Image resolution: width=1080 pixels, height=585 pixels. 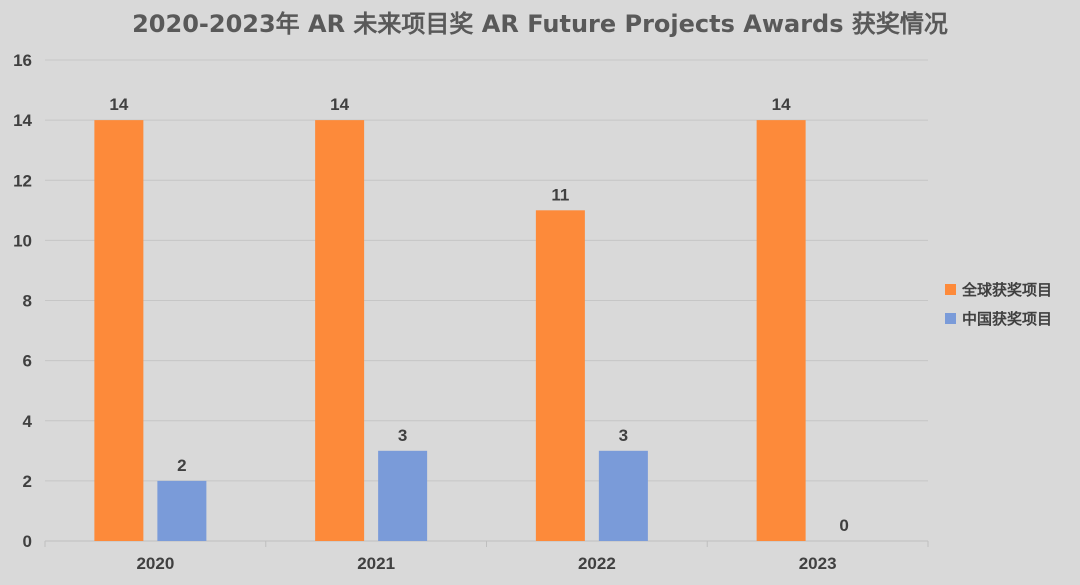 I want to click on y-tick-label: 0, so click(x=27, y=541).